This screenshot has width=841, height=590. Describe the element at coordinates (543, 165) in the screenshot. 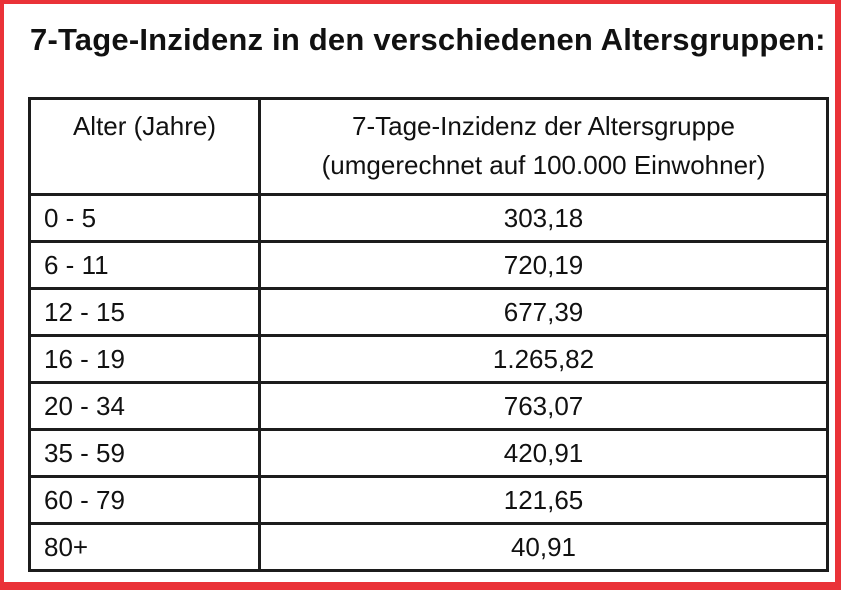

I see `col-header-incidence-line2: (umgerechnet auf 100.000 Einwohner)` at that location.